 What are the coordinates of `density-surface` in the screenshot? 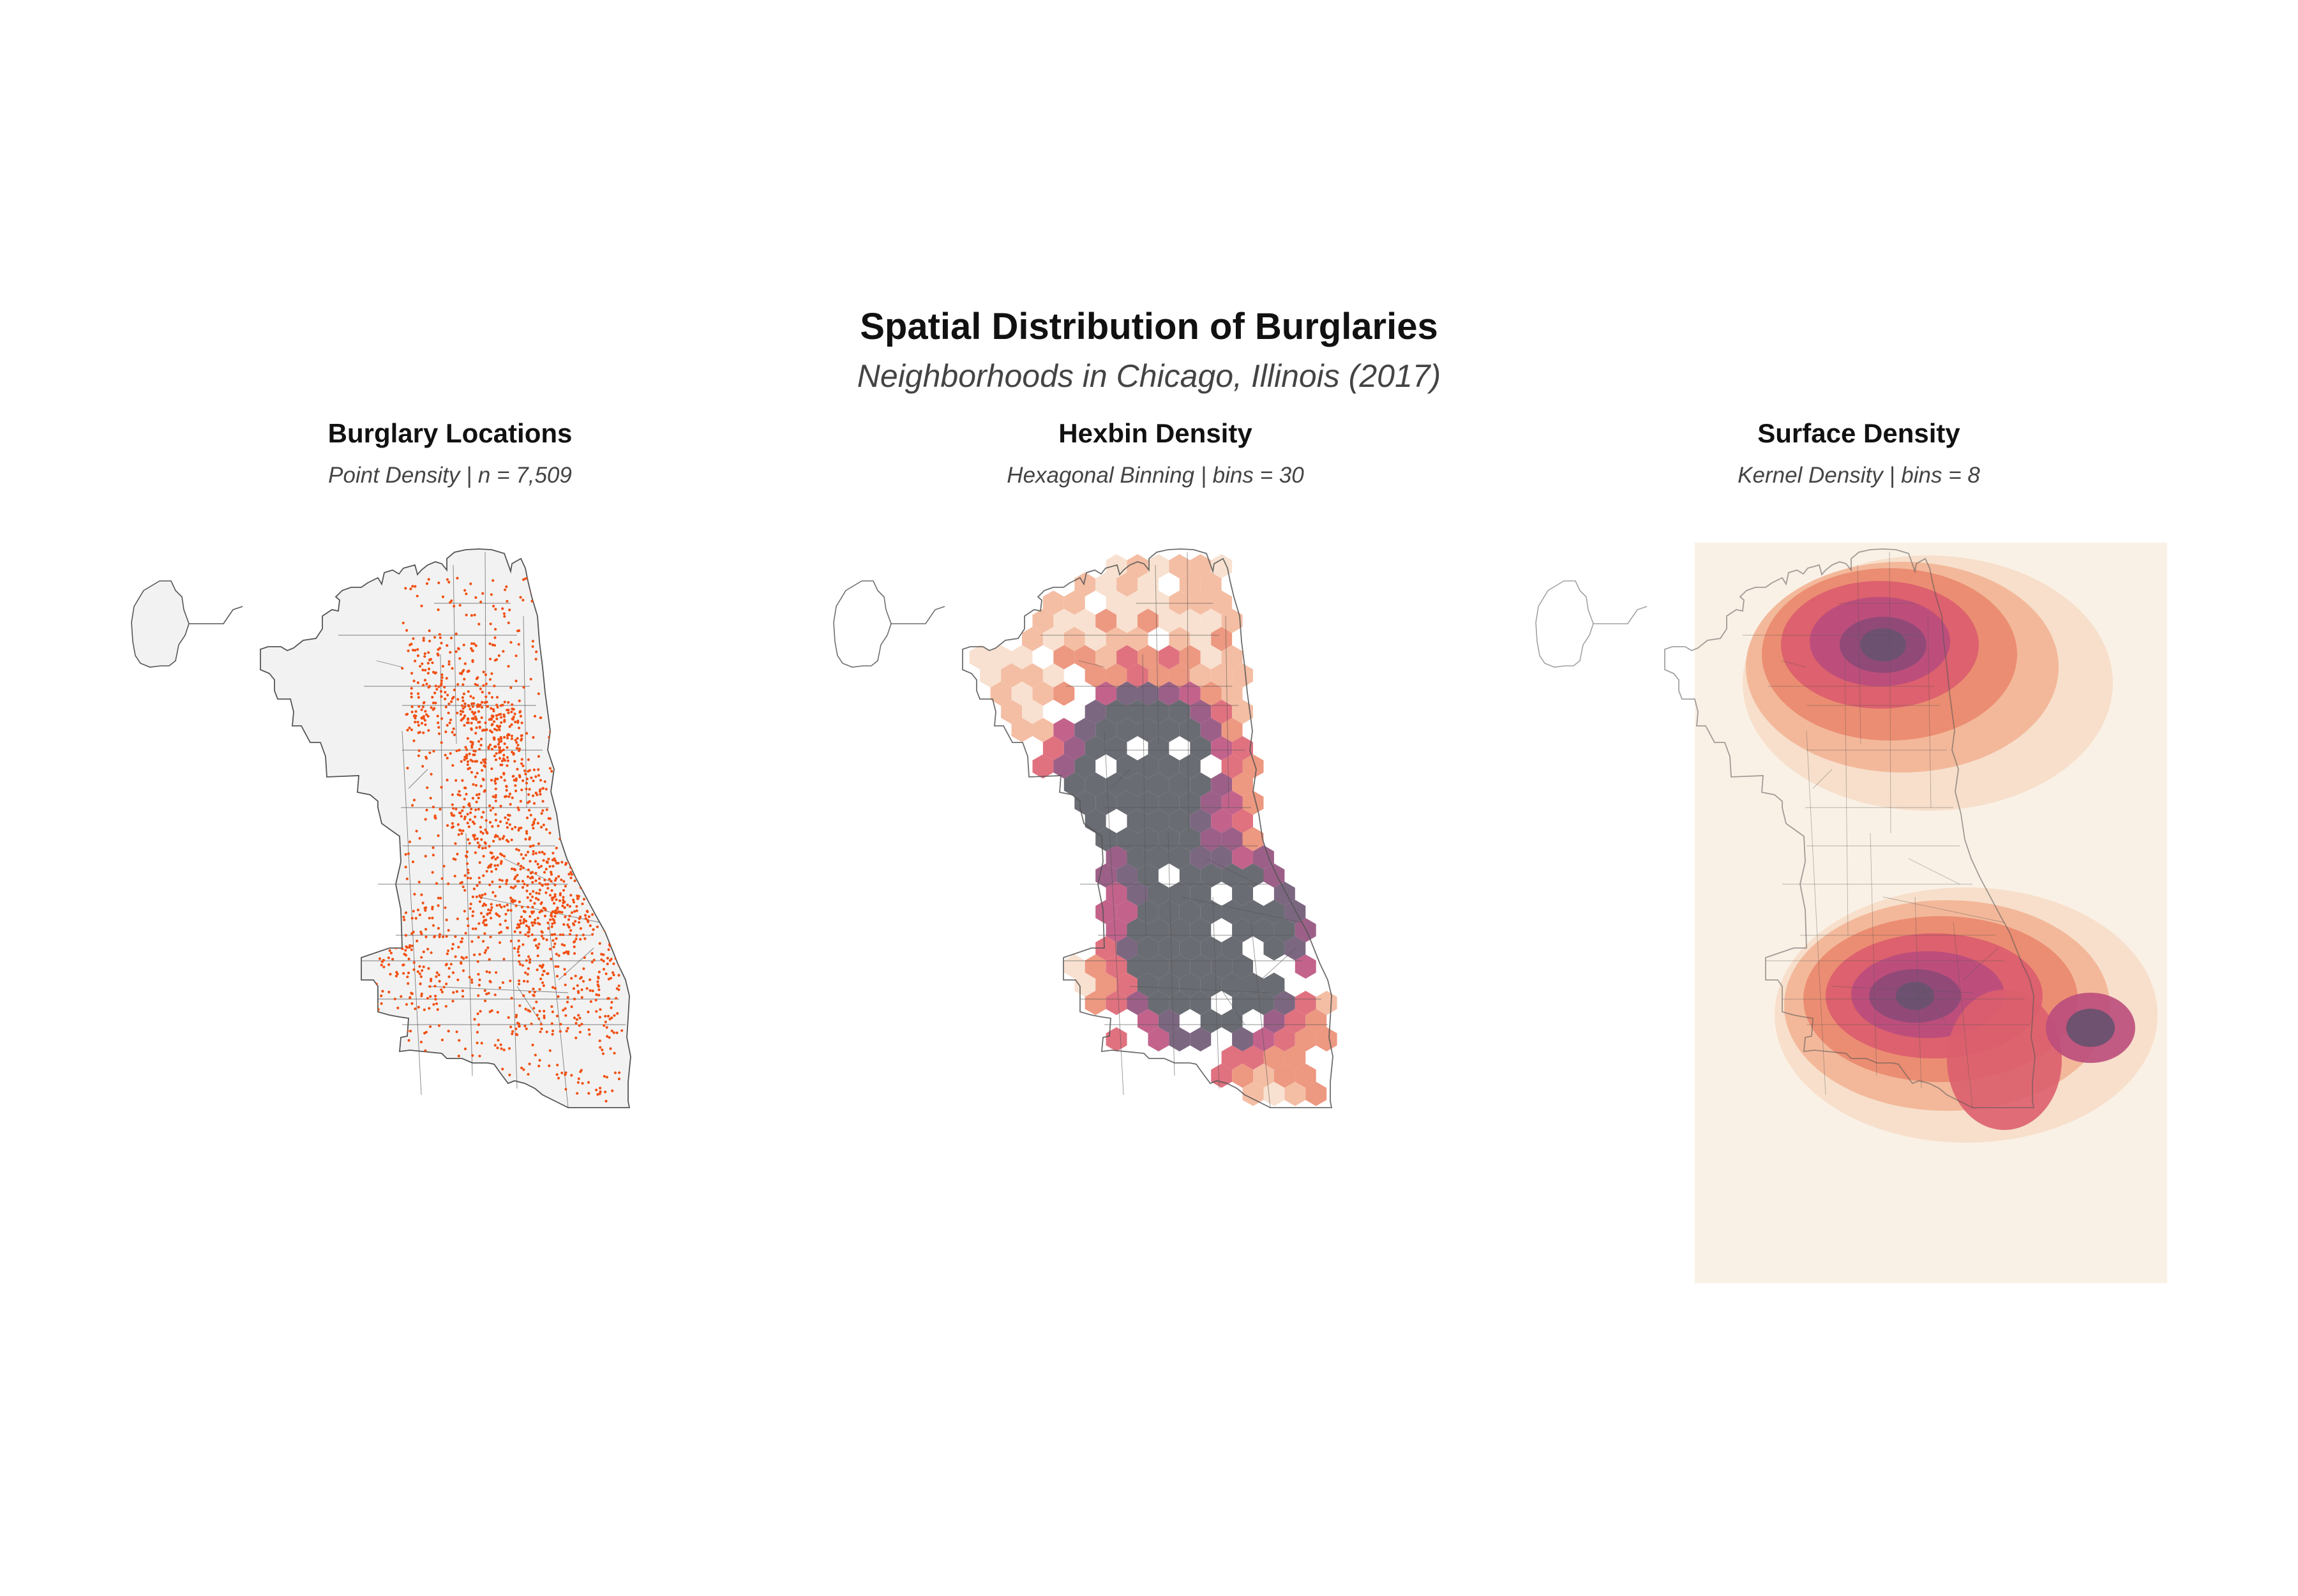 It's located at (1931, 913).